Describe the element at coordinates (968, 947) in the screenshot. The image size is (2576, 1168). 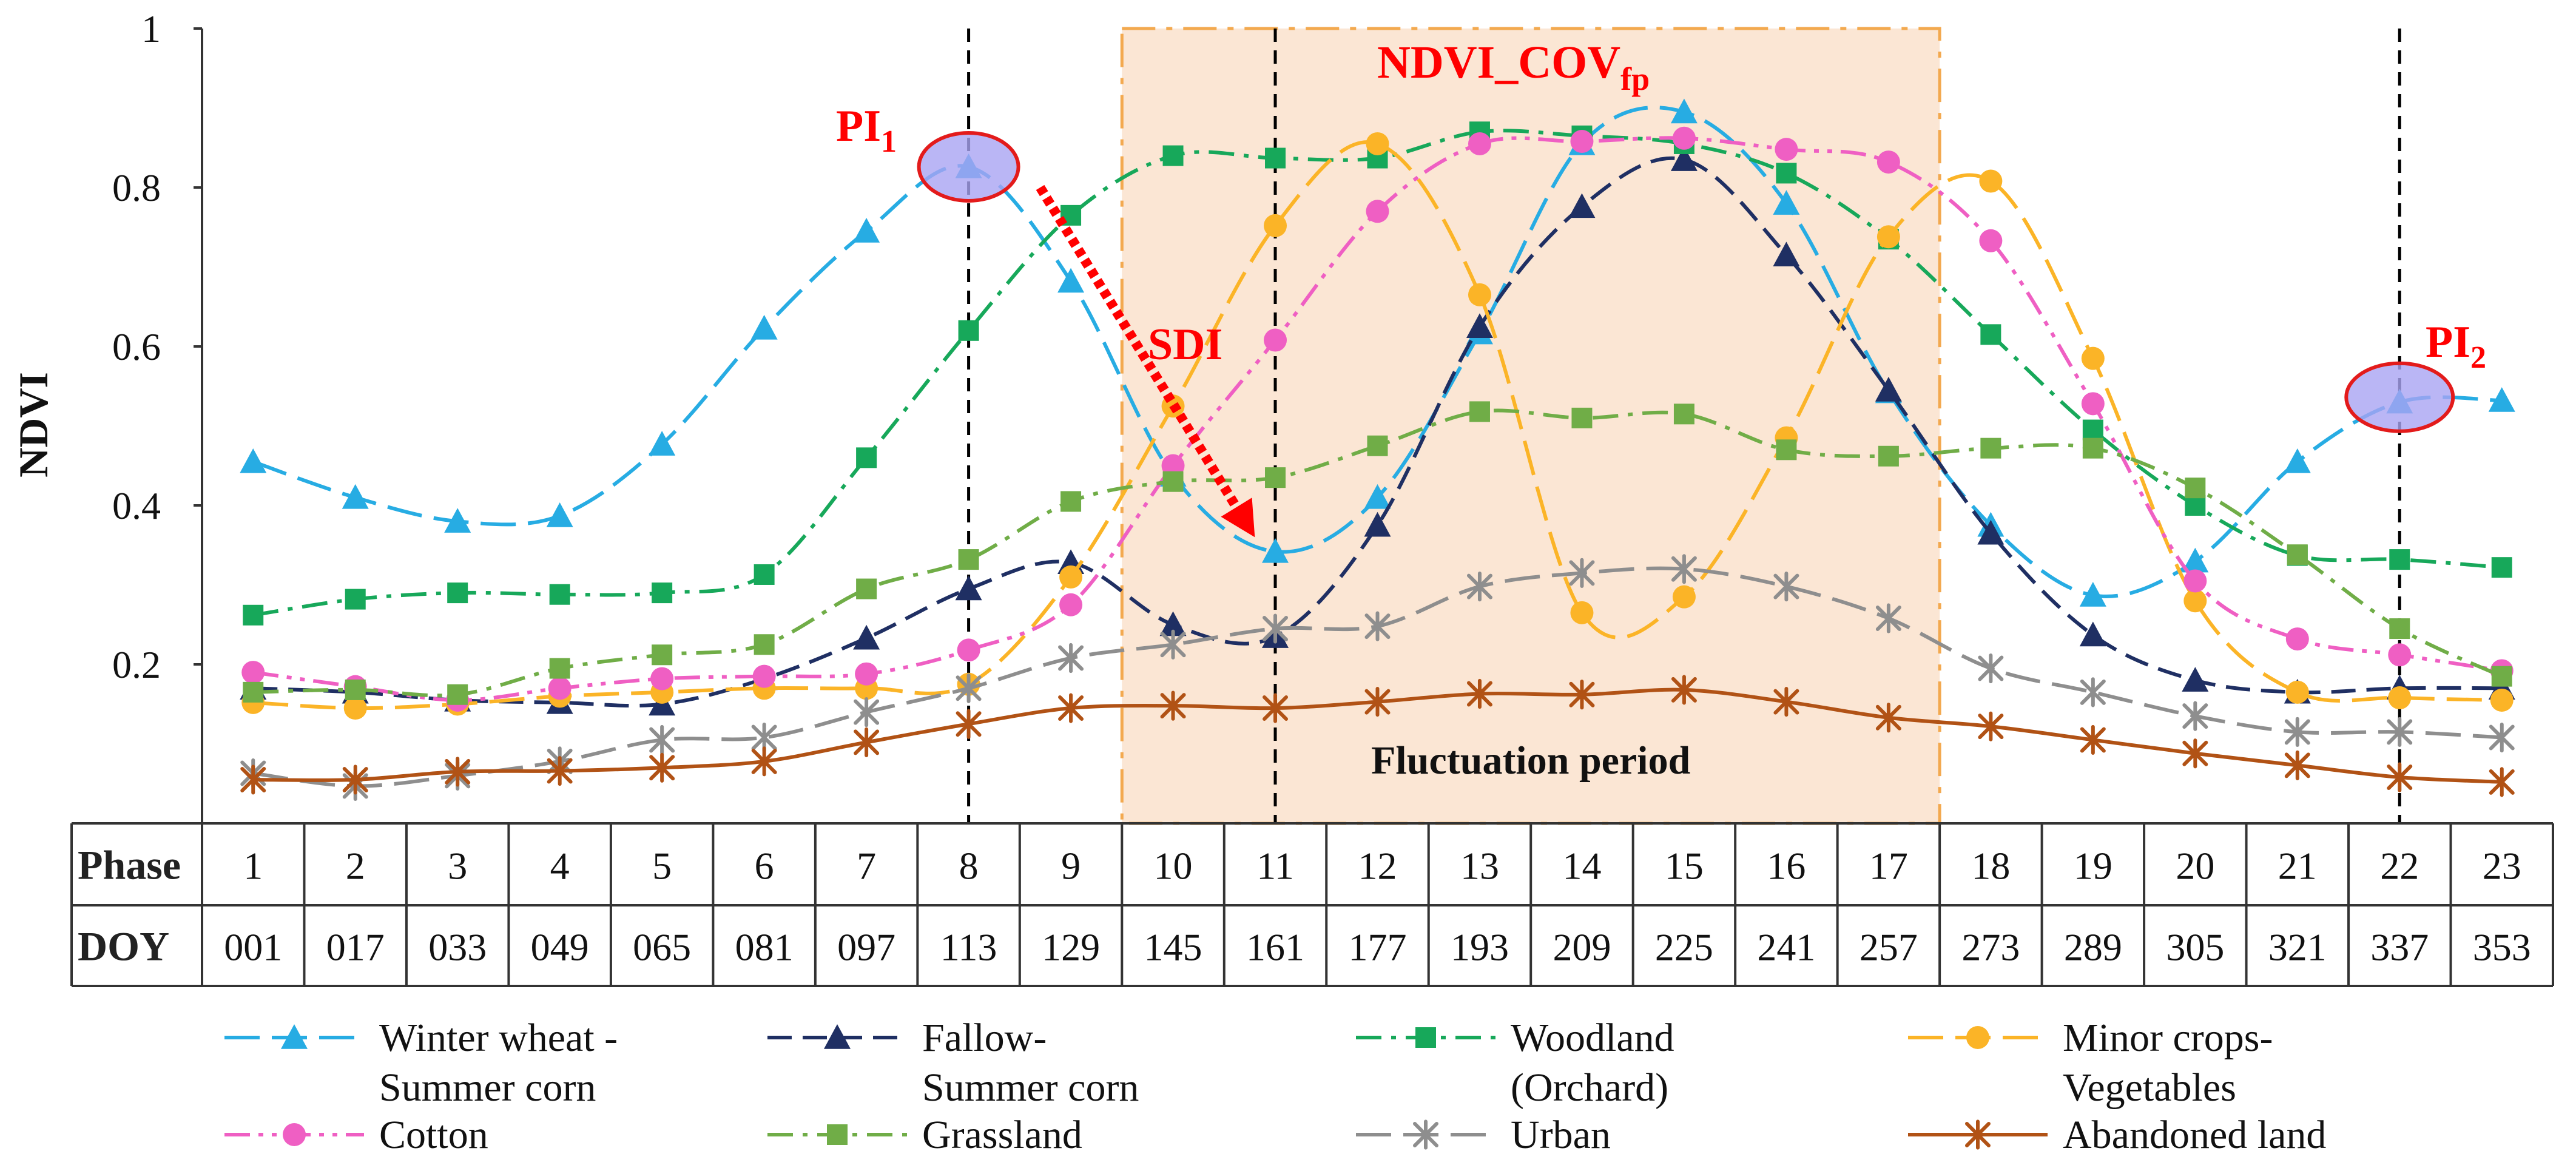
I see `table-cell: 113` at that location.